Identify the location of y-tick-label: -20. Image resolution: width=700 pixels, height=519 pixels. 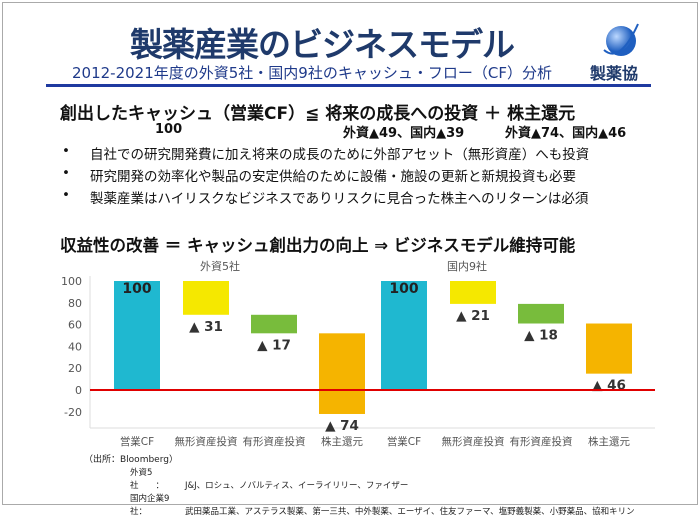
(73, 412).